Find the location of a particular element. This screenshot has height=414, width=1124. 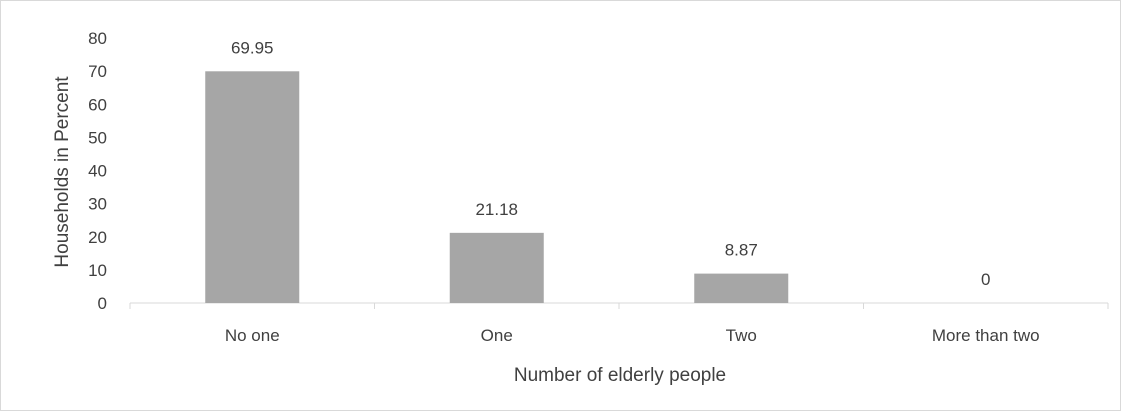

y-tick-label: 40 is located at coordinates (97, 171).